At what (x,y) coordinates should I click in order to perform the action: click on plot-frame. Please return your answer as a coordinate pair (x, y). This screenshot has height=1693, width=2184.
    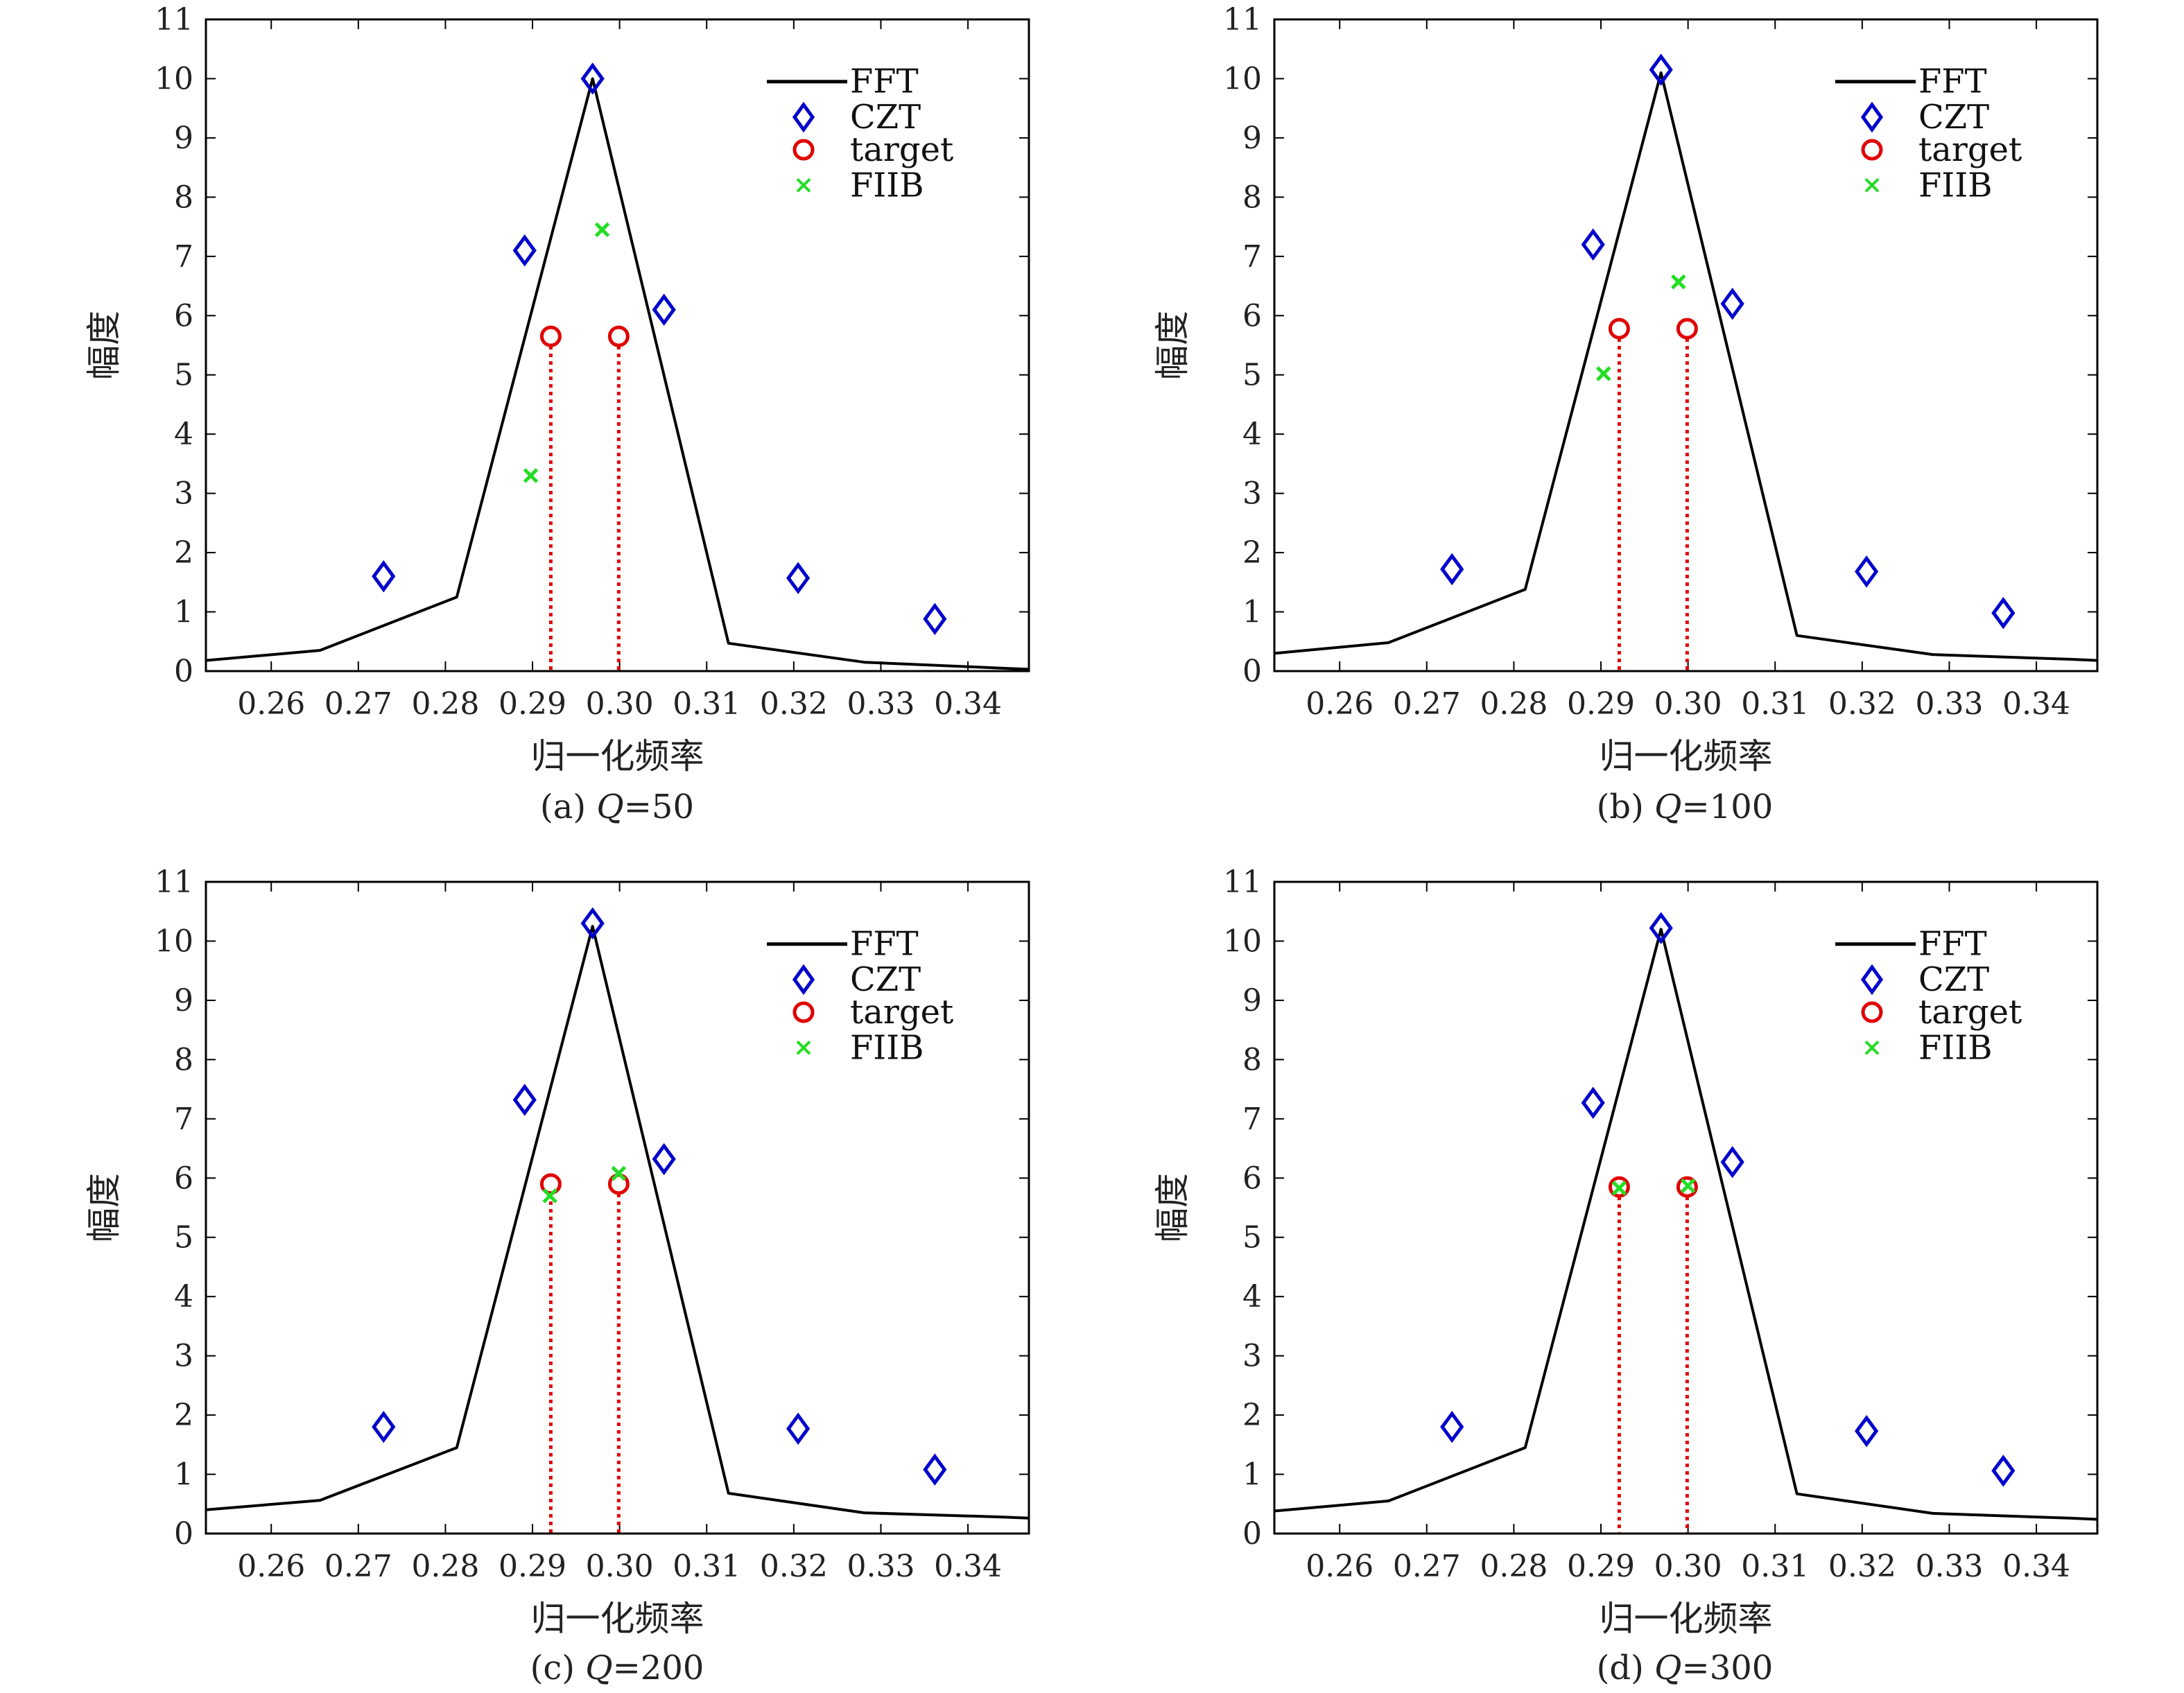
    Looking at the image, I should click on (1686, 1208).